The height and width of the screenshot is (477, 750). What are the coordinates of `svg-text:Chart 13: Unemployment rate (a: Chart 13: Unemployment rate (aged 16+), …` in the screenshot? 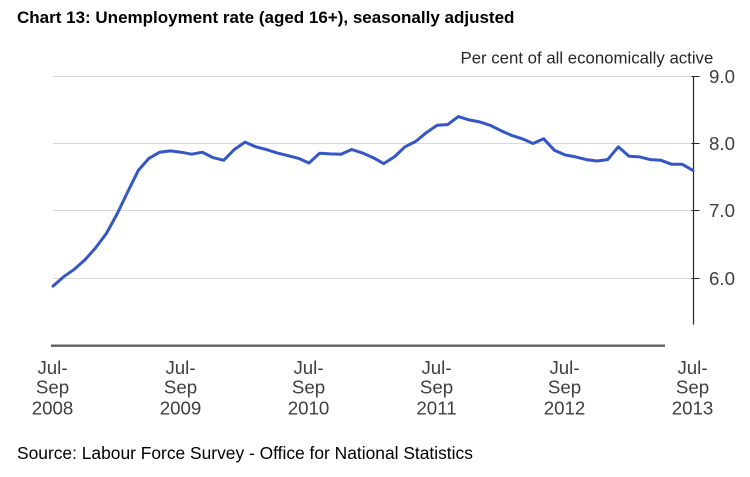 It's located at (265, 17).